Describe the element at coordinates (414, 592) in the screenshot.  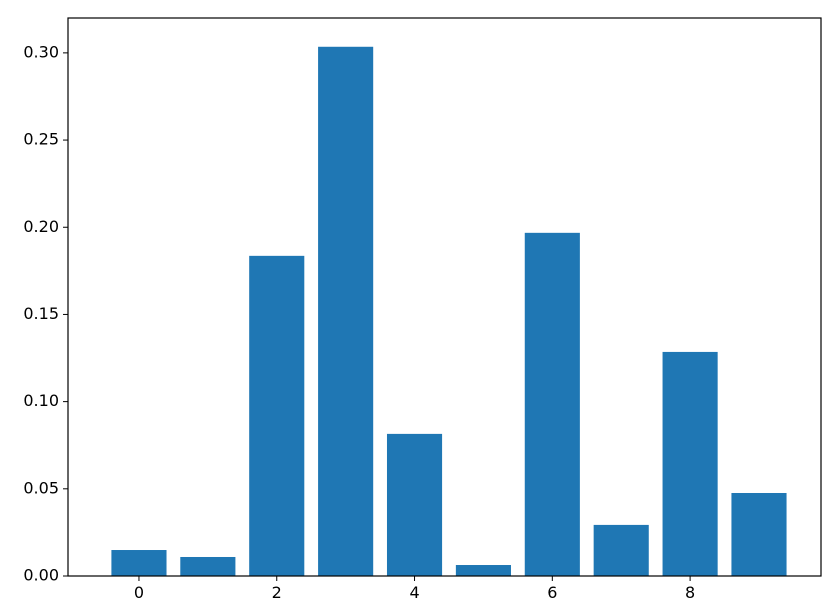
I see `x-tick-label: 4` at that location.